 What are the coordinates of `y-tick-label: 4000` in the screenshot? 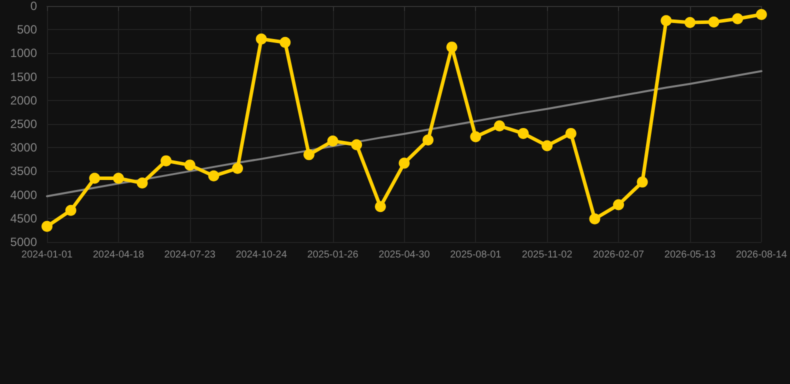 It's located at (24, 195).